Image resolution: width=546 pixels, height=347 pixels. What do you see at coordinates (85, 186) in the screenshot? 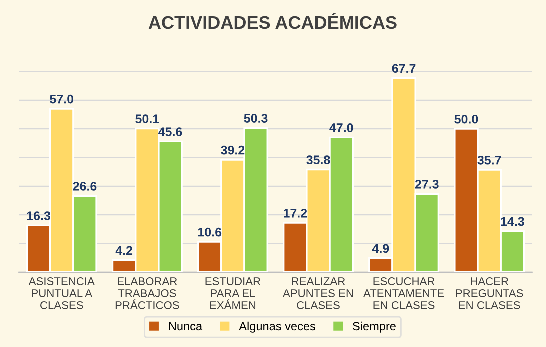
I see `data-label: 26.6` at bounding box center [85, 186].